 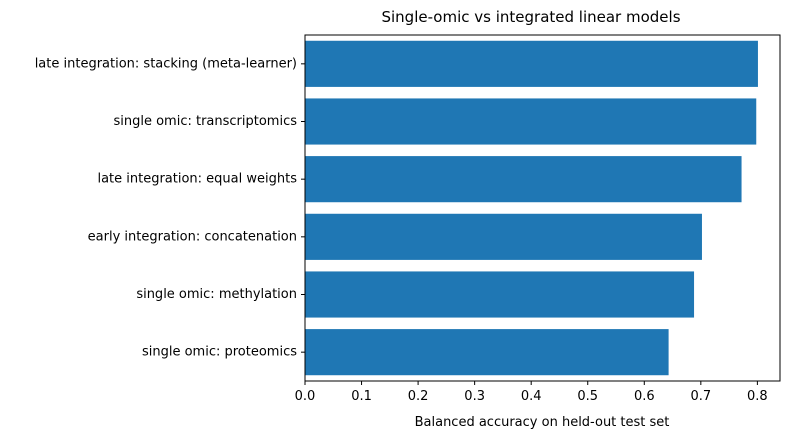 What do you see at coordinates (542, 422) in the screenshot?
I see `x-axis-label: Balanced accuracy on held-out test set` at bounding box center [542, 422].